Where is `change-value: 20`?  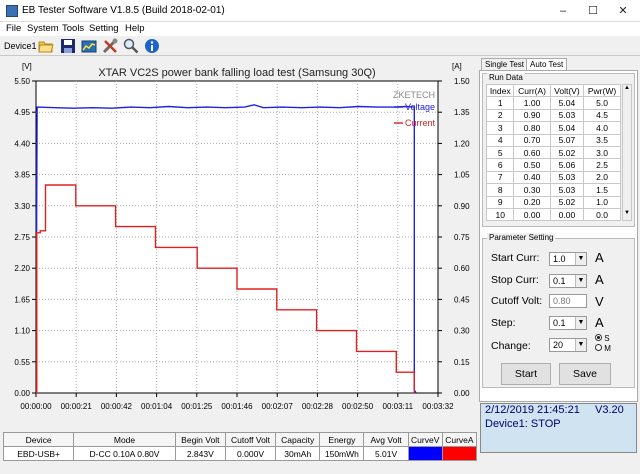 change-value: 20 is located at coordinates (558, 345).